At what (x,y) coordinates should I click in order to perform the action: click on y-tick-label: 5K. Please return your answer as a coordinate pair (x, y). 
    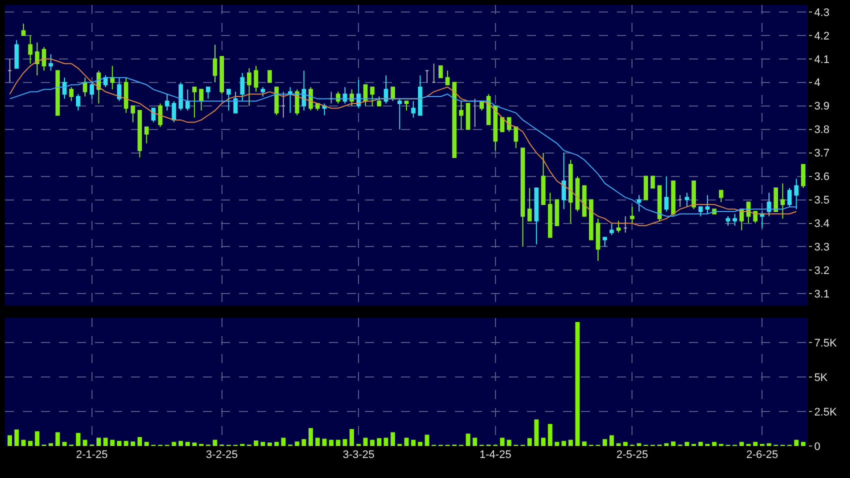
    Looking at the image, I should click on (821, 378).